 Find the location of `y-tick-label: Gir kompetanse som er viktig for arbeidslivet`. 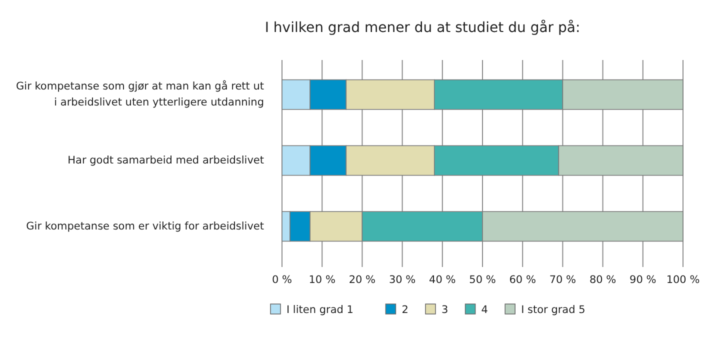

y-tick-label: Gir kompetanse som er viktig for arbeidslivet is located at coordinates (145, 226).